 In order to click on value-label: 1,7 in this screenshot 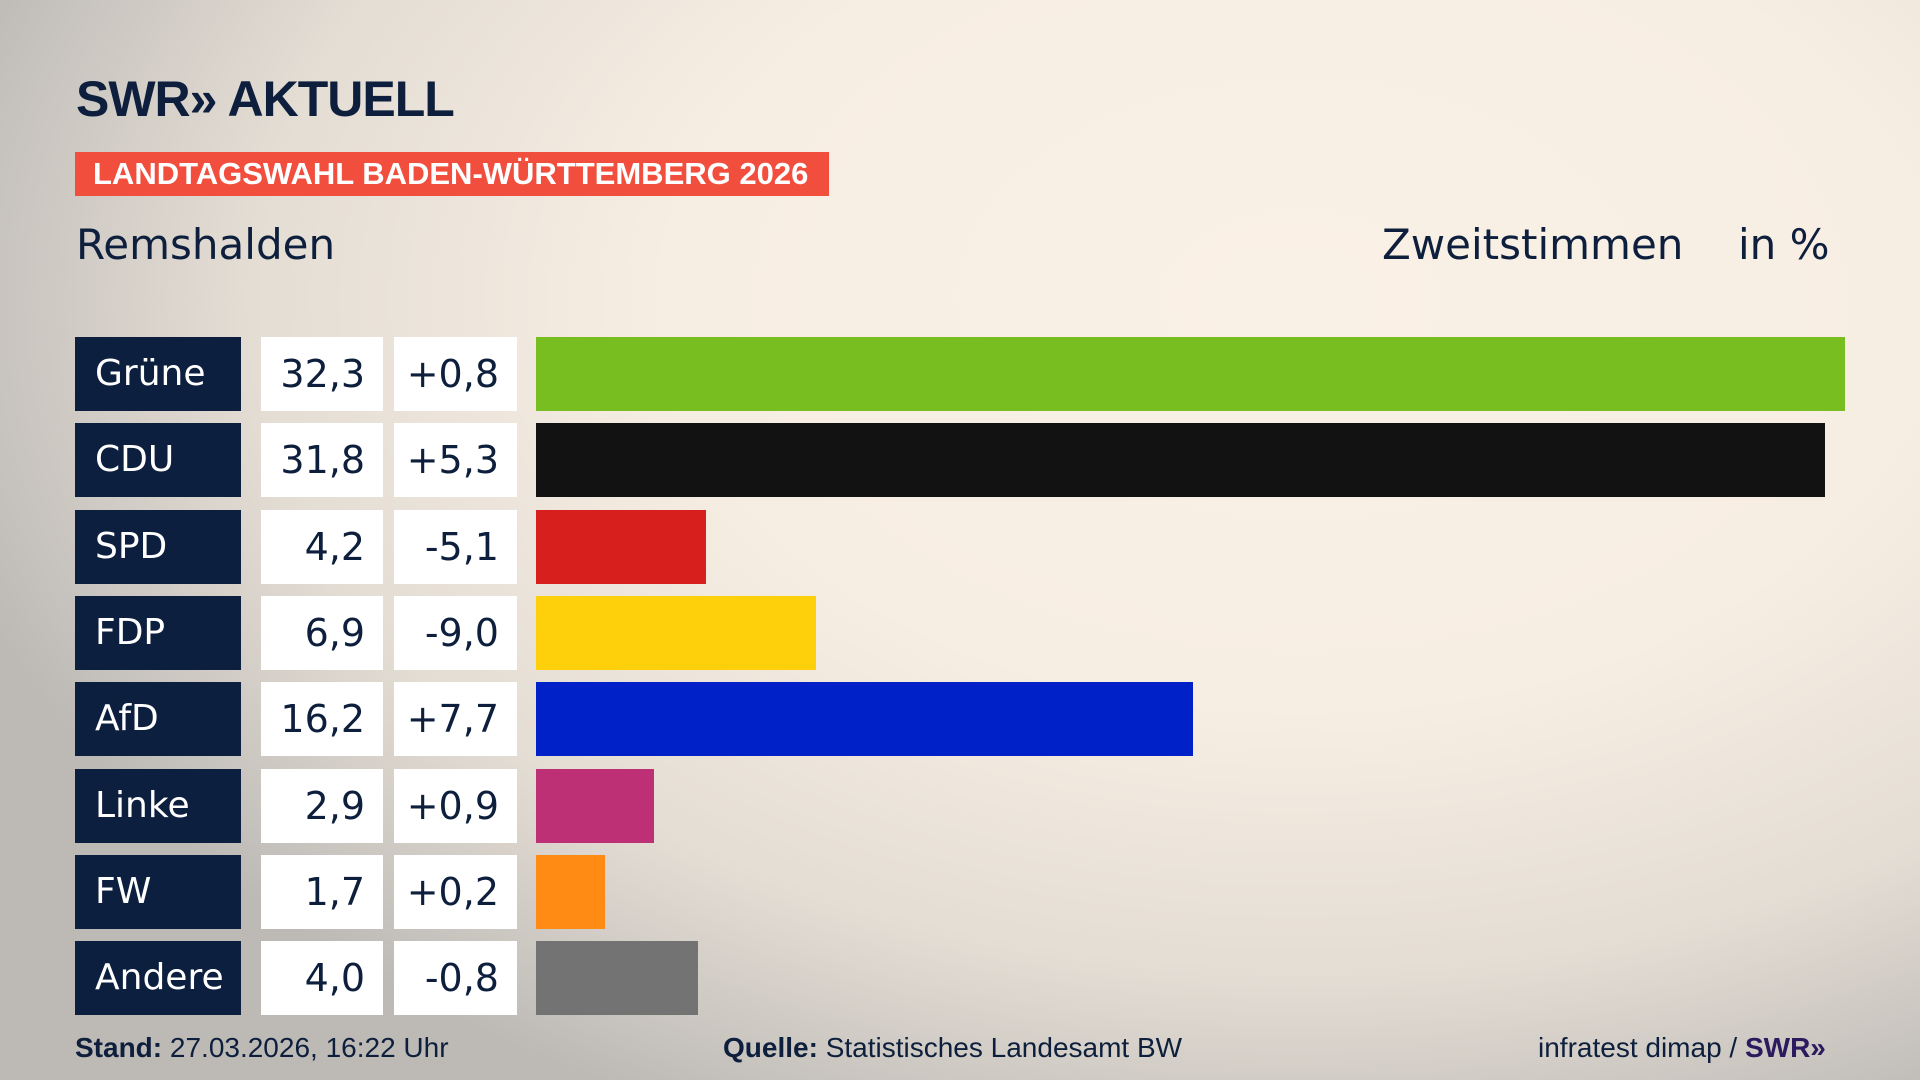, I will do `click(322, 891)`.